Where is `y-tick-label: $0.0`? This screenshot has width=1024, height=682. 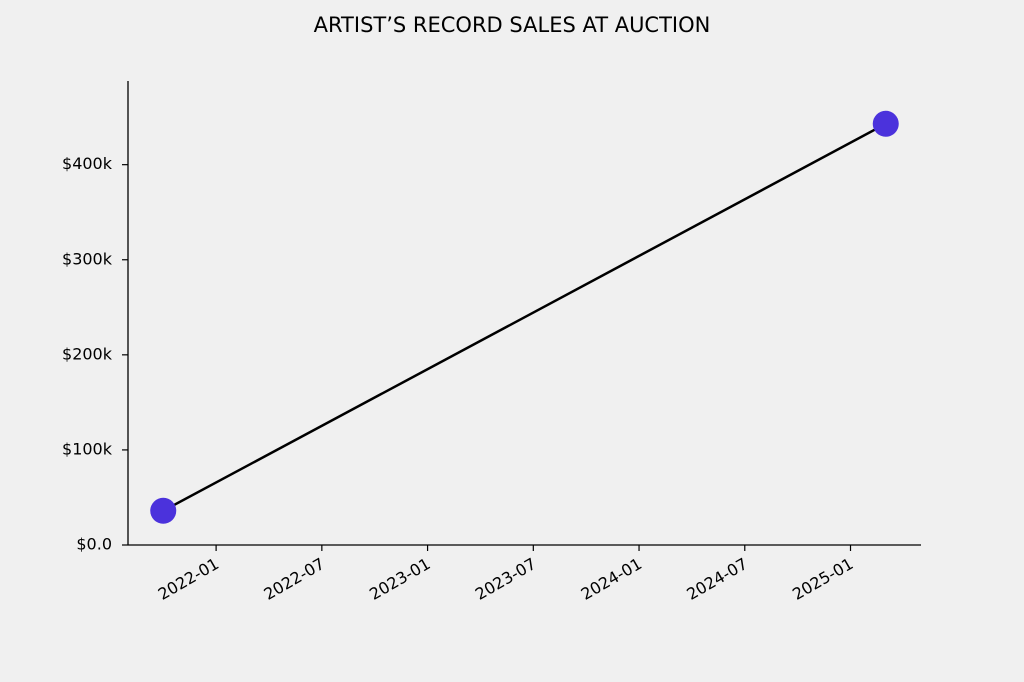
y-tick-label: $0.0 is located at coordinates (94, 544).